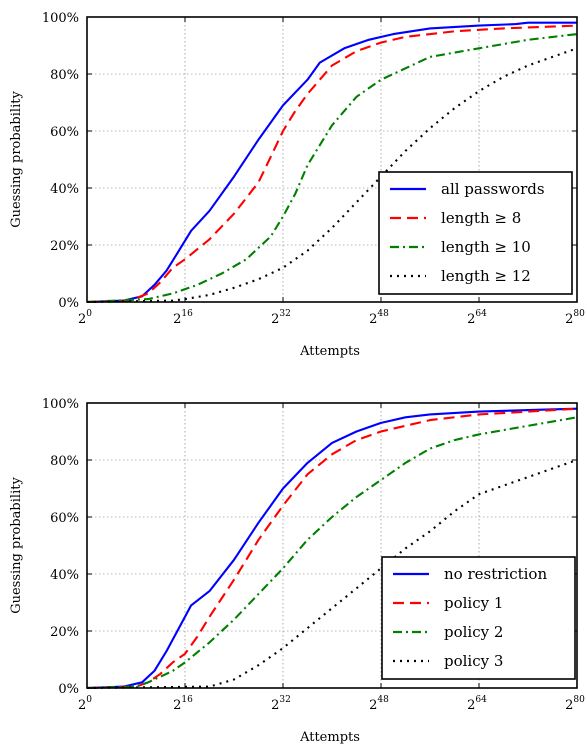 This screenshot has width=587, height=746. What do you see at coordinates (495, 574) in the screenshot?
I see `legend-label-1: no restriction` at bounding box center [495, 574].